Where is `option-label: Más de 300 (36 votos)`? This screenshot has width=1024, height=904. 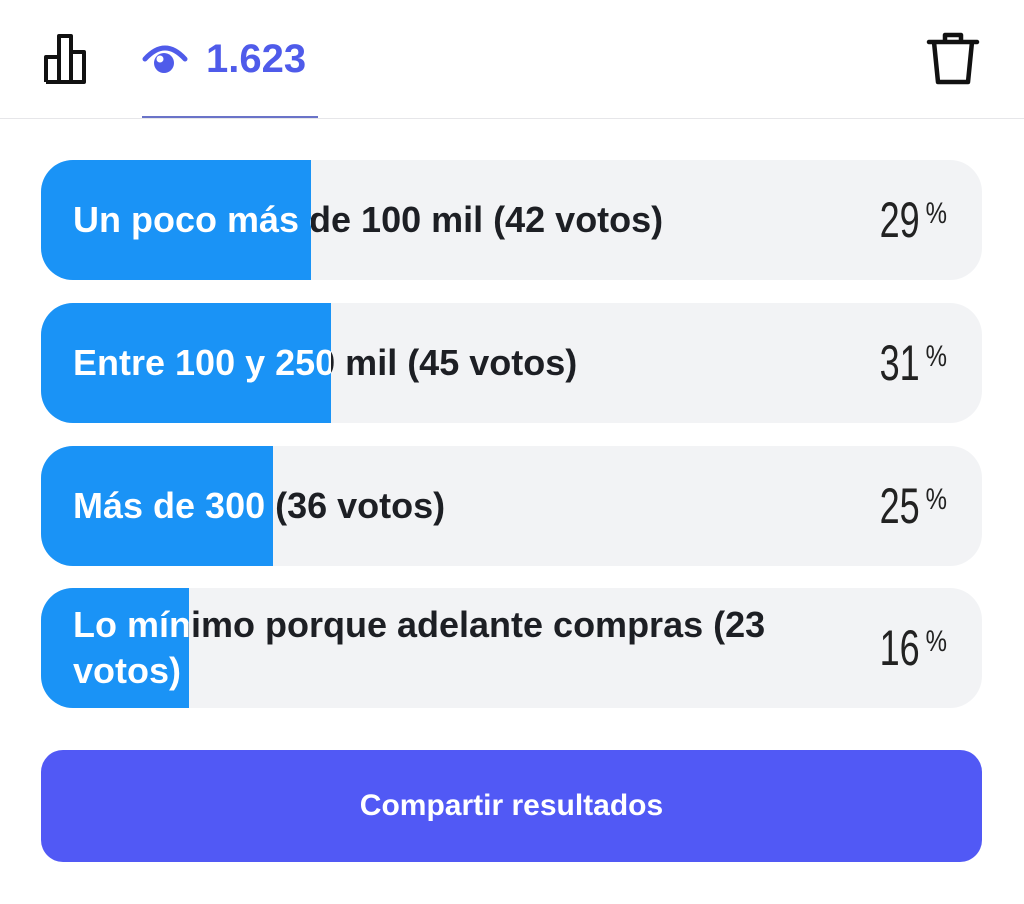 option-label: Más de 300 (36 votos) is located at coordinates (259, 506).